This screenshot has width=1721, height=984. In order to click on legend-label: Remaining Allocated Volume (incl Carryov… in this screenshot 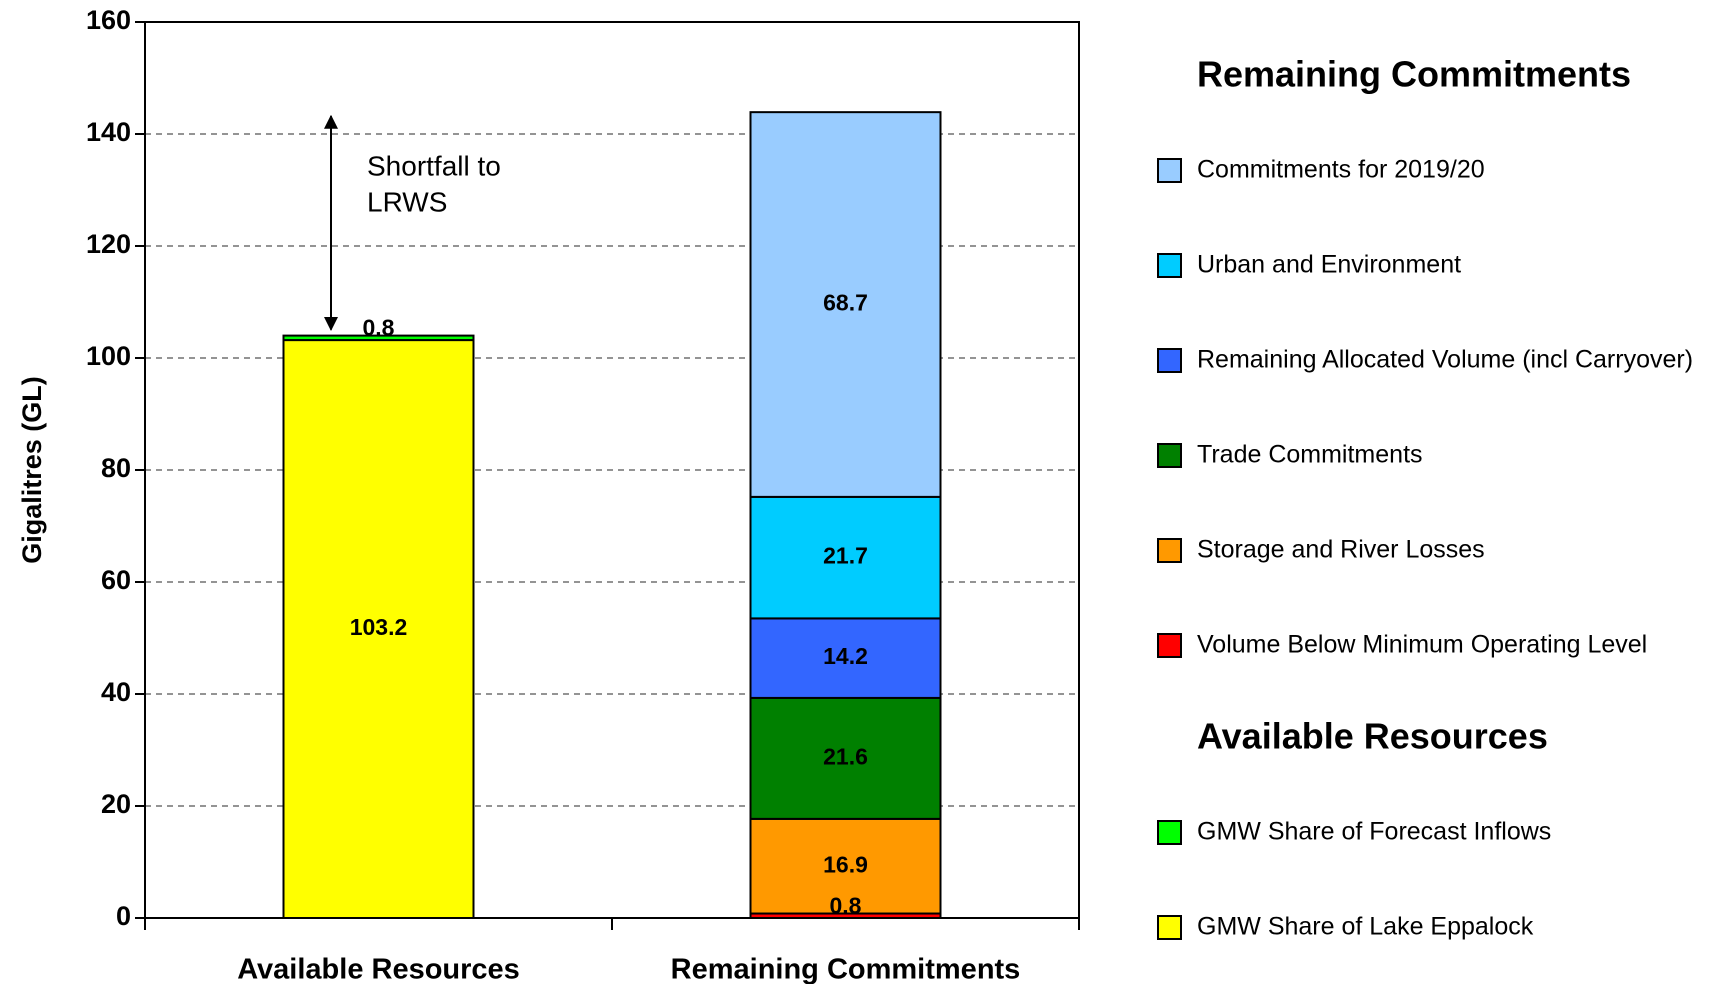, I will do `click(1445, 360)`.